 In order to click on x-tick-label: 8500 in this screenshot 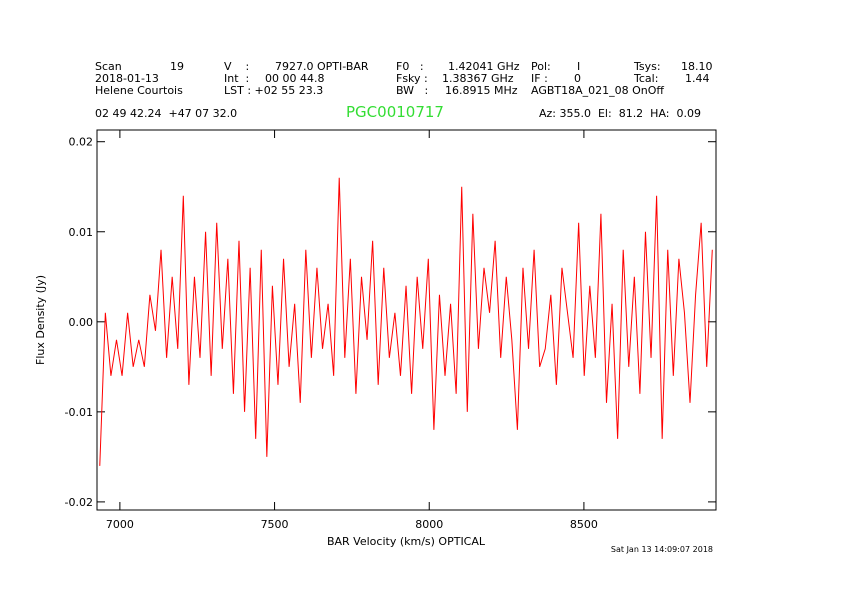, I will do `click(584, 524)`.